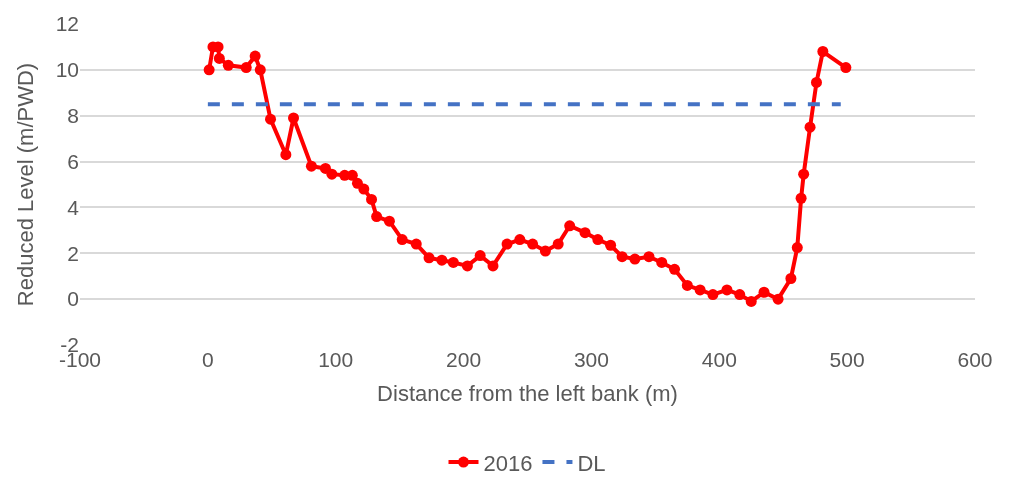 This screenshot has width=1015, height=495. Describe the element at coordinates (73, 161) in the screenshot. I see `y-tick-label: 6` at that location.